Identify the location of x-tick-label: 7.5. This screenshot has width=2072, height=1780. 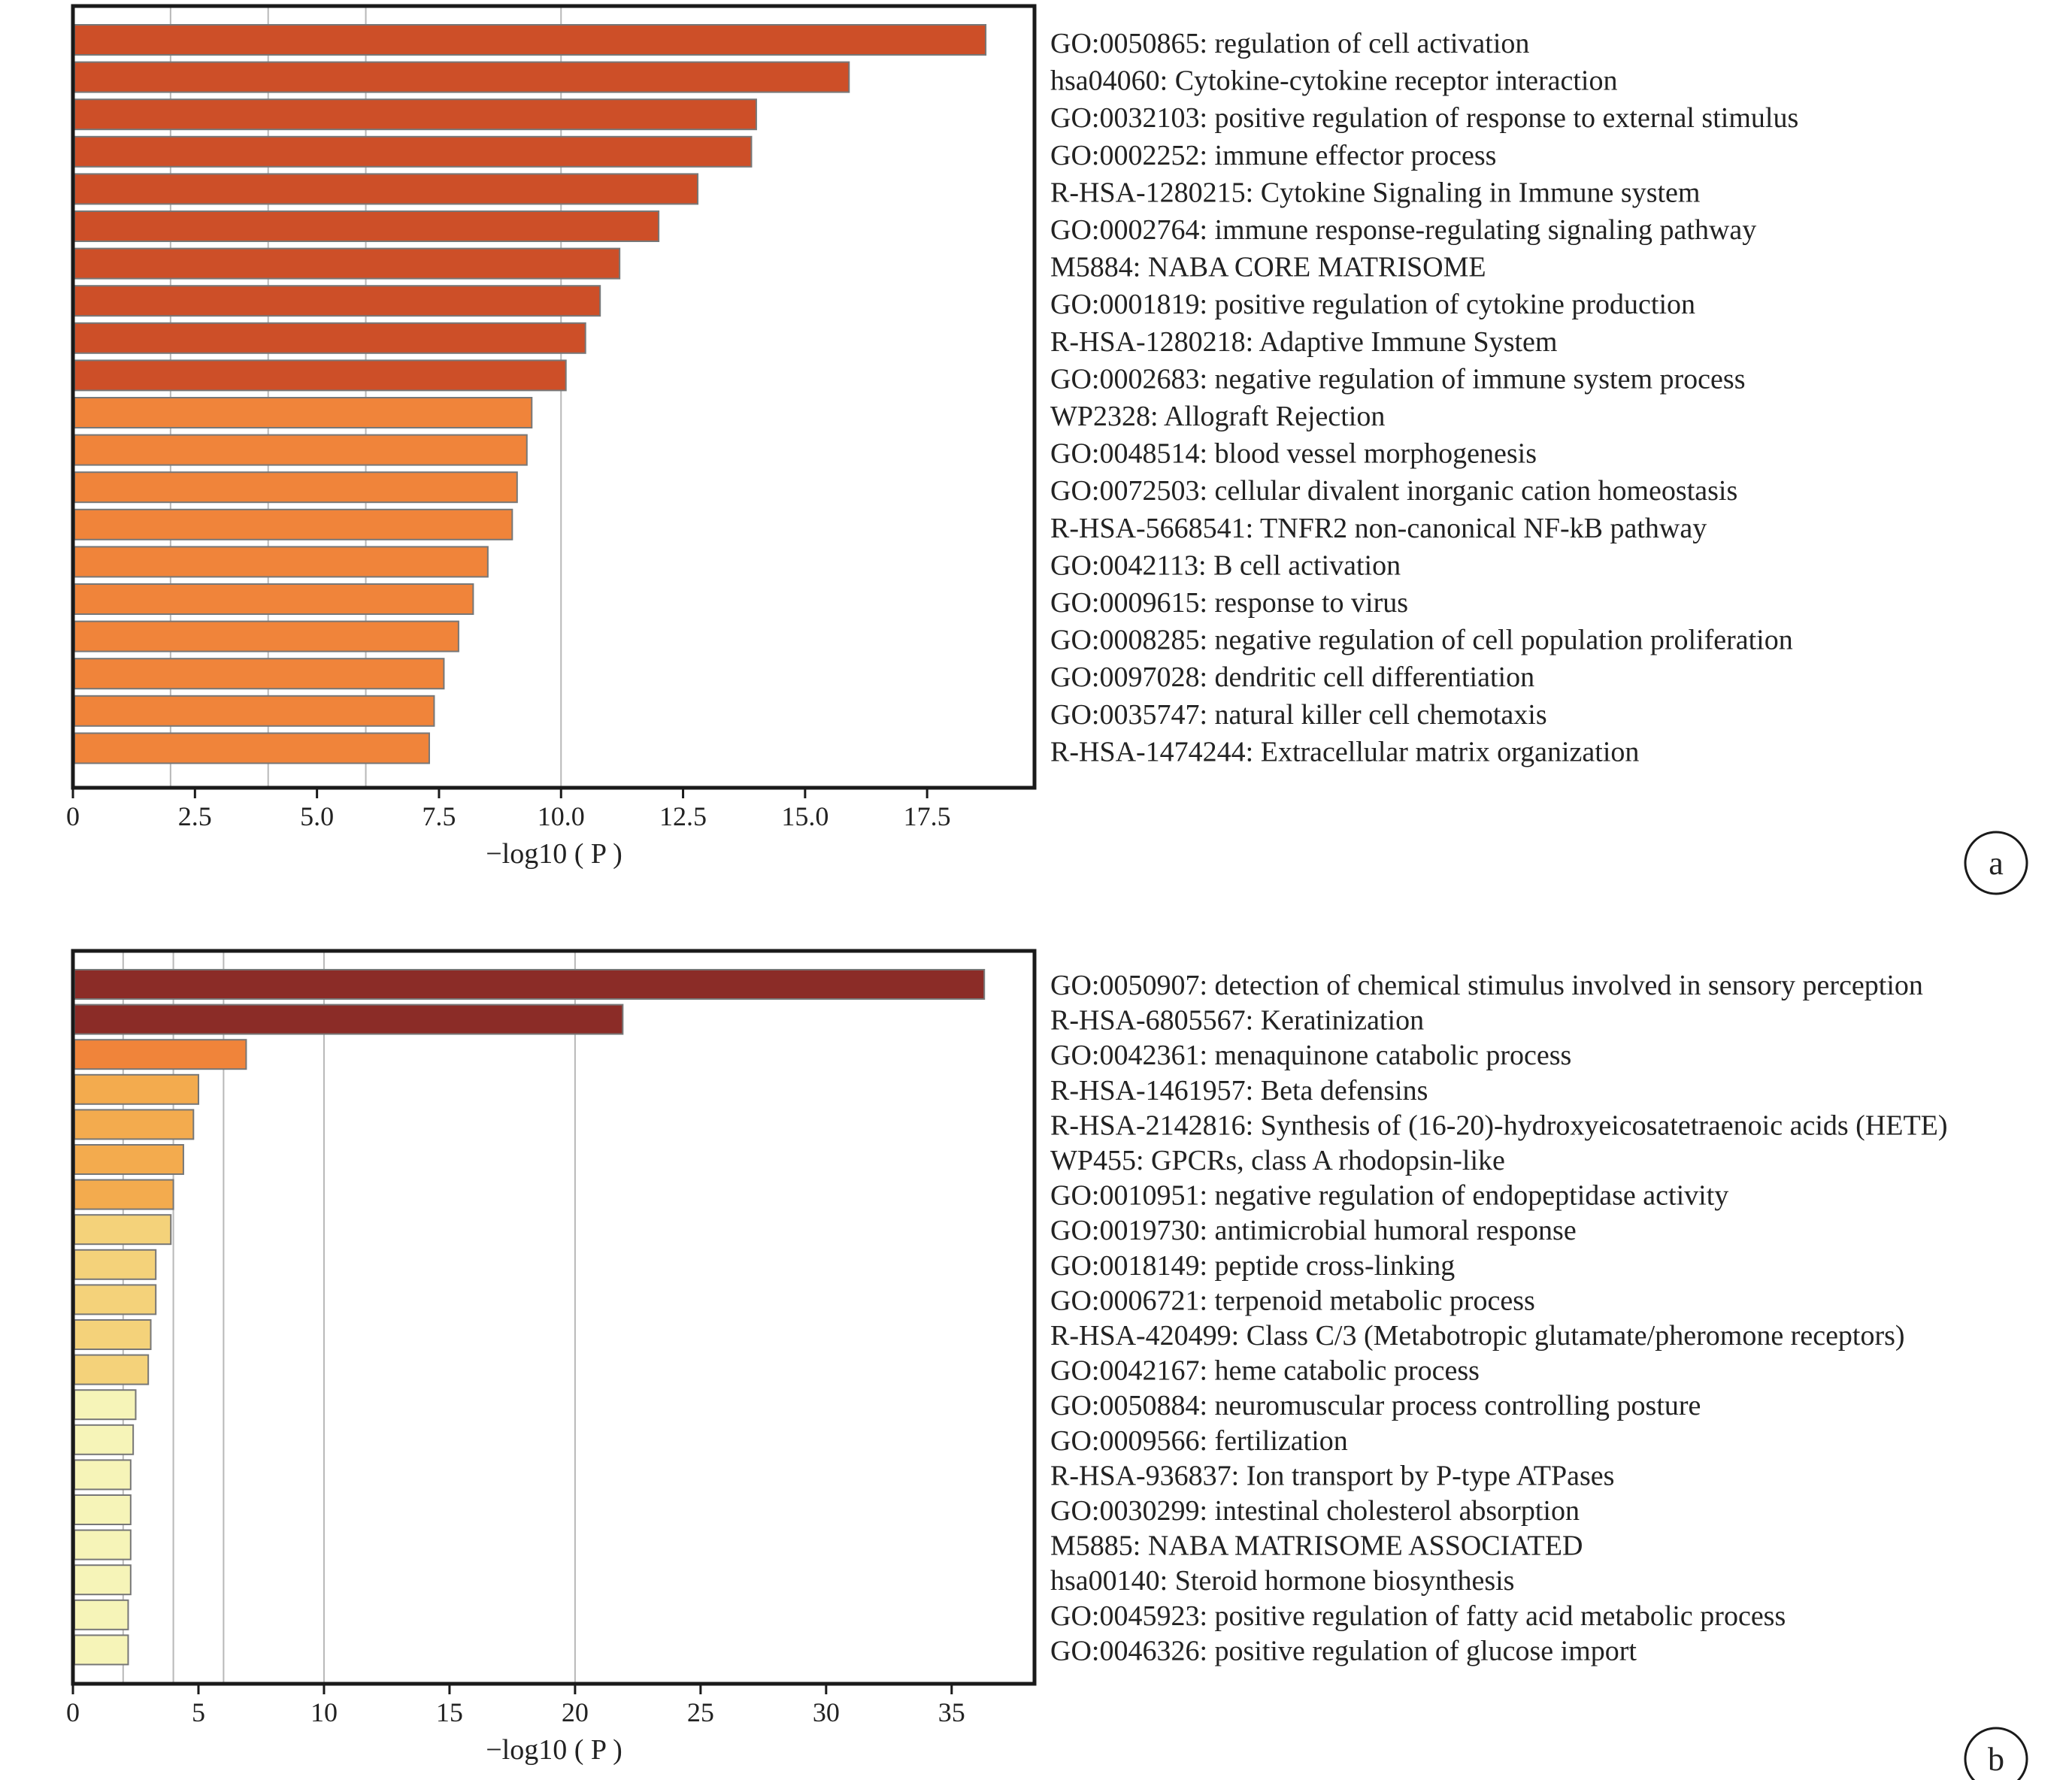
(439, 816).